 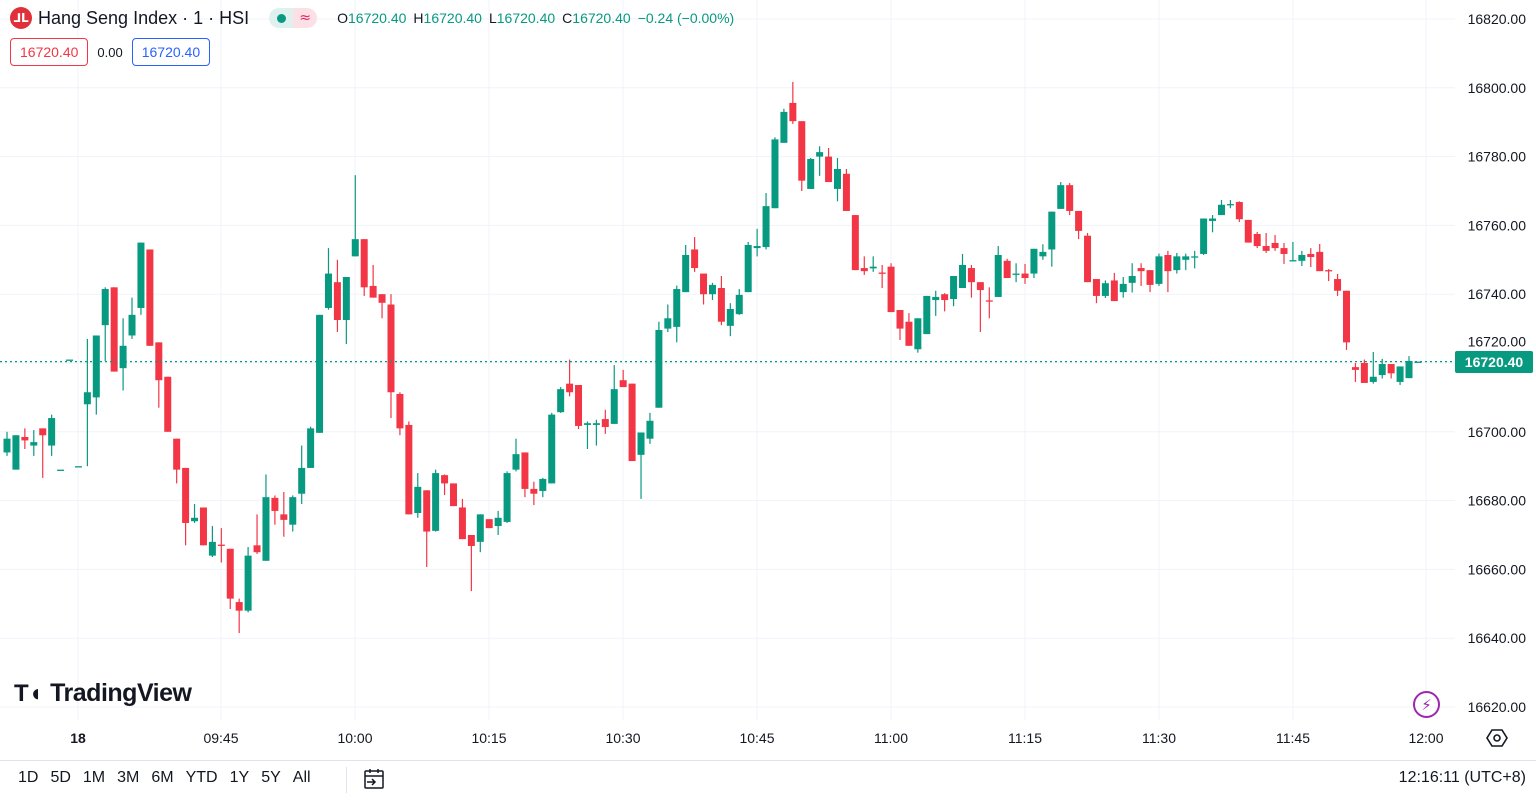 What do you see at coordinates (239, 777) in the screenshot?
I see `range-1y-button: 1Y` at bounding box center [239, 777].